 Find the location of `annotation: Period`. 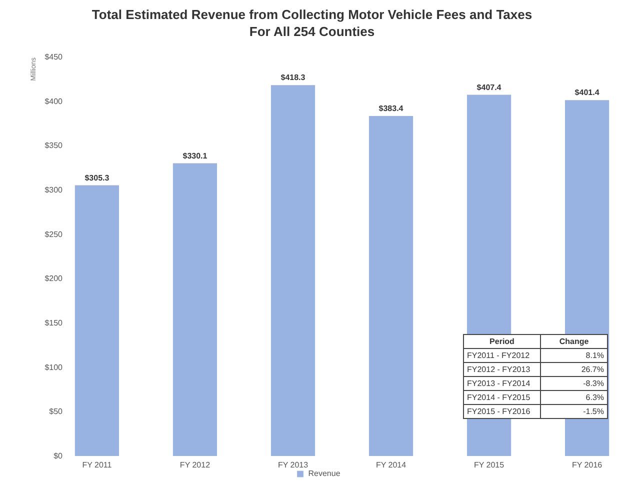

annotation: Period is located at coordinates (502, 341).